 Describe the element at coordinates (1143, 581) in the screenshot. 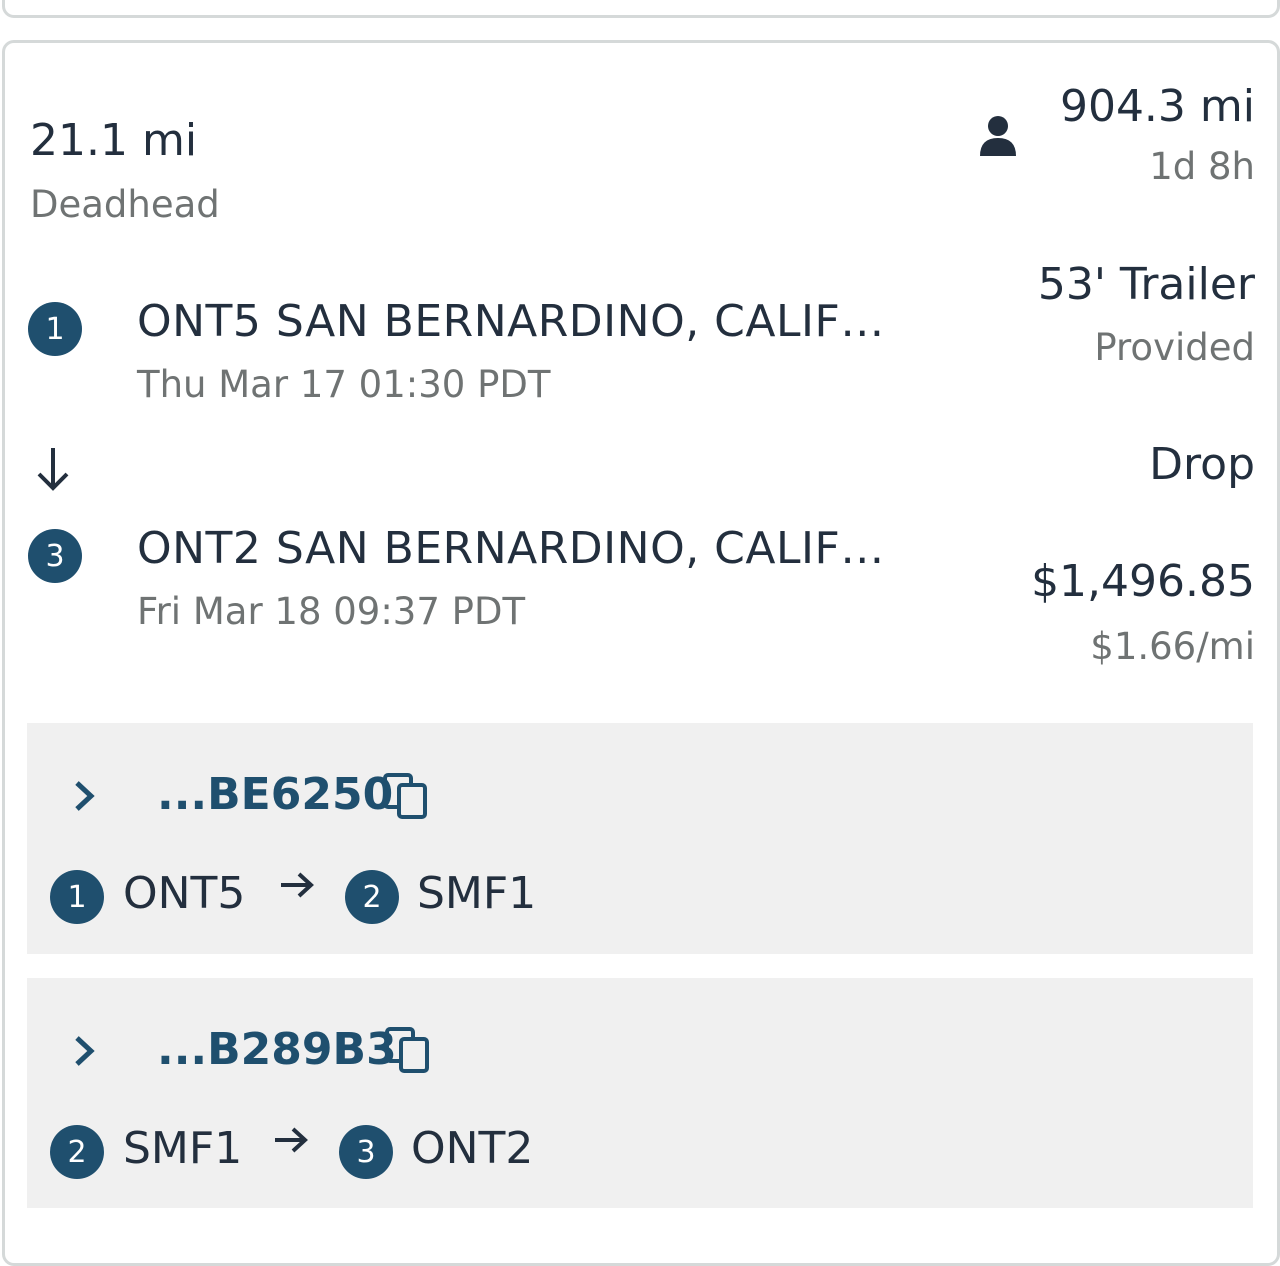

I see `total-pay: $1,496.85` at that location.